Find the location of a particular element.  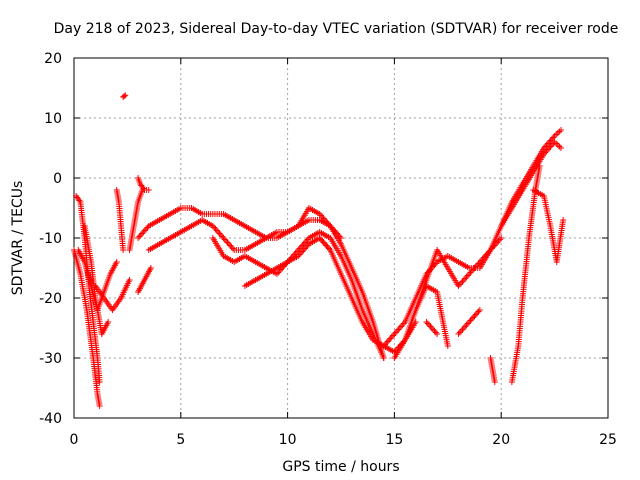

x-tick-label: 10 is located at coordinates (288, 440).